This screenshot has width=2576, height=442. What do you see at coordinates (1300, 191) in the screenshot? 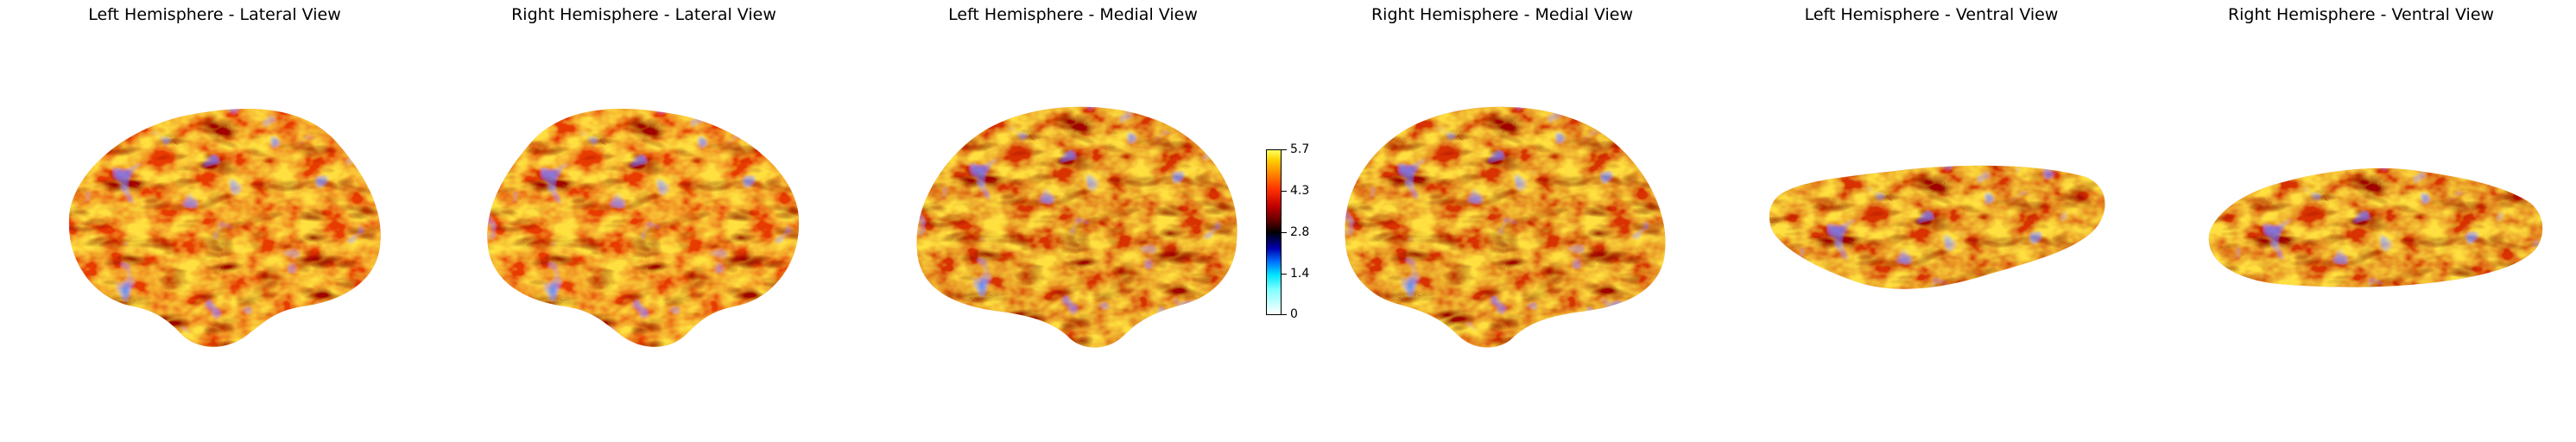
I see `colorbar-tick-label: 4.3` at bounding box center [1300, 191].